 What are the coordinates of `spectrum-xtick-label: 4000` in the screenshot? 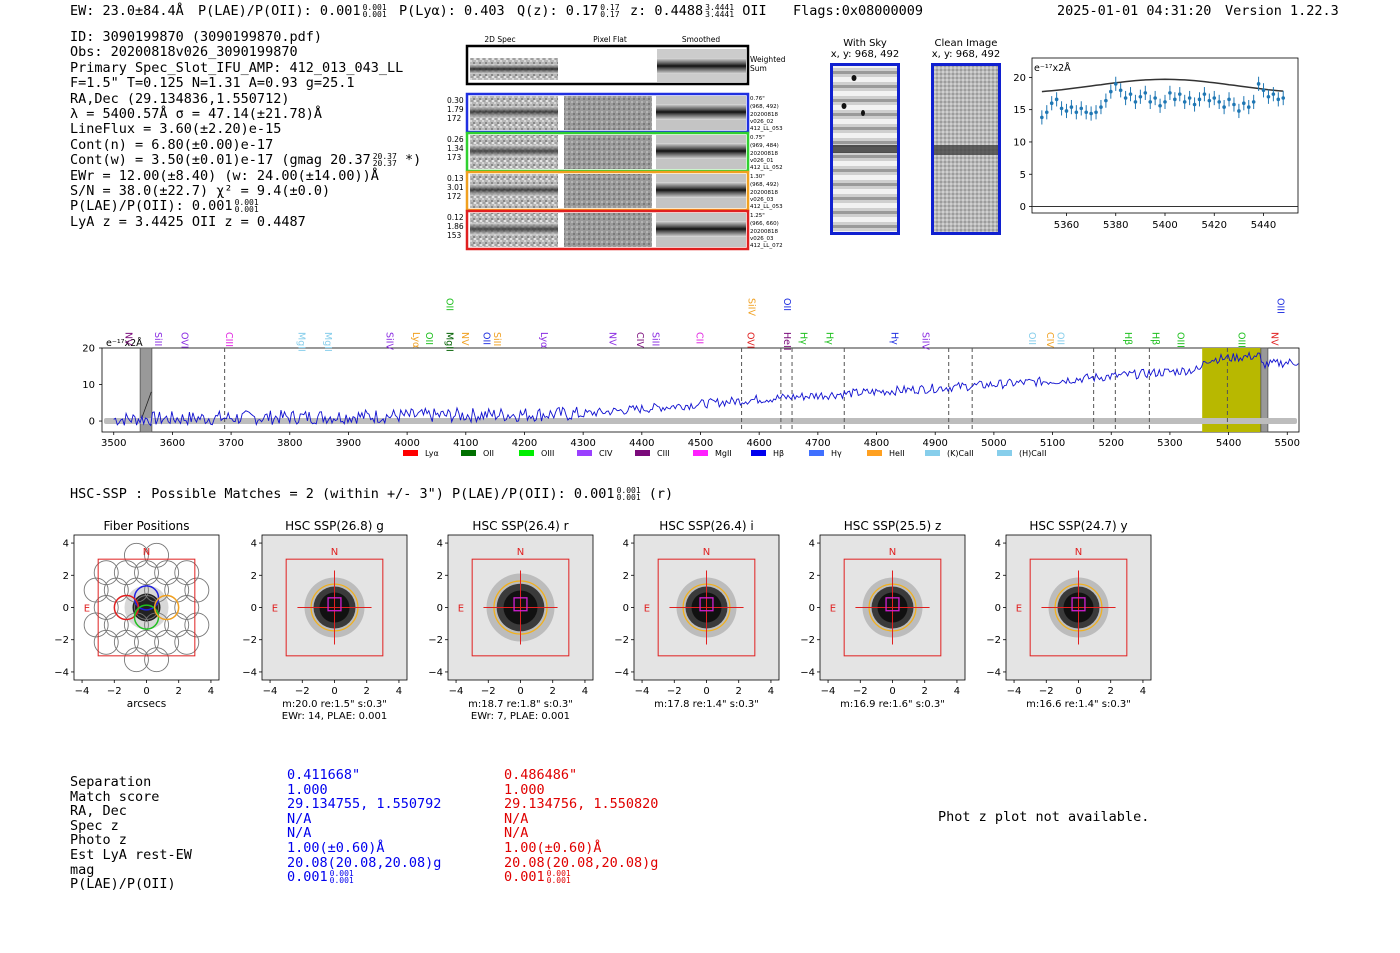 It's located at (406, 443).